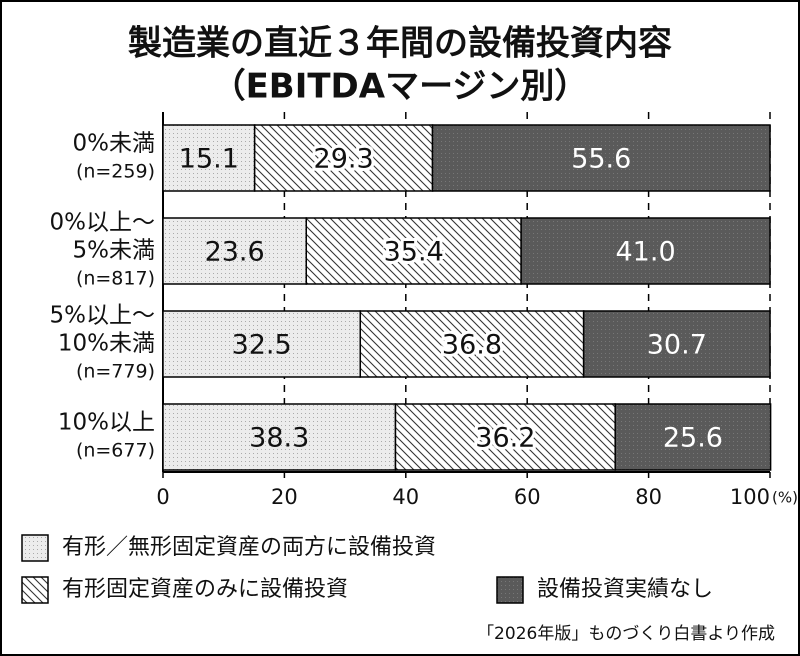 The width and height of the screenshot is (800, 656). What do you see at coordinates (115, 372) in the screenshot?
I see `y-tick-label: (n=779)` at bounding box center [115, 372].